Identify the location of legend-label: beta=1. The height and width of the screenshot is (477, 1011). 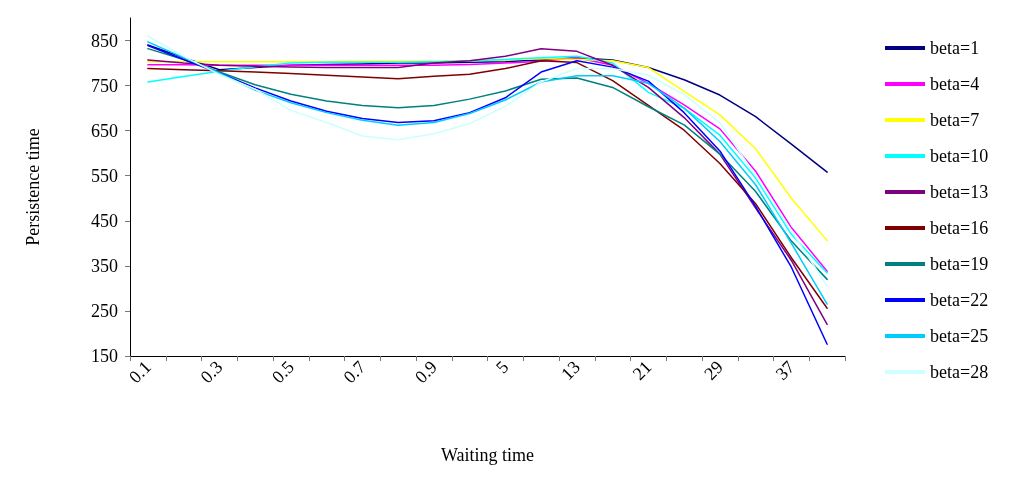
(955, 48).